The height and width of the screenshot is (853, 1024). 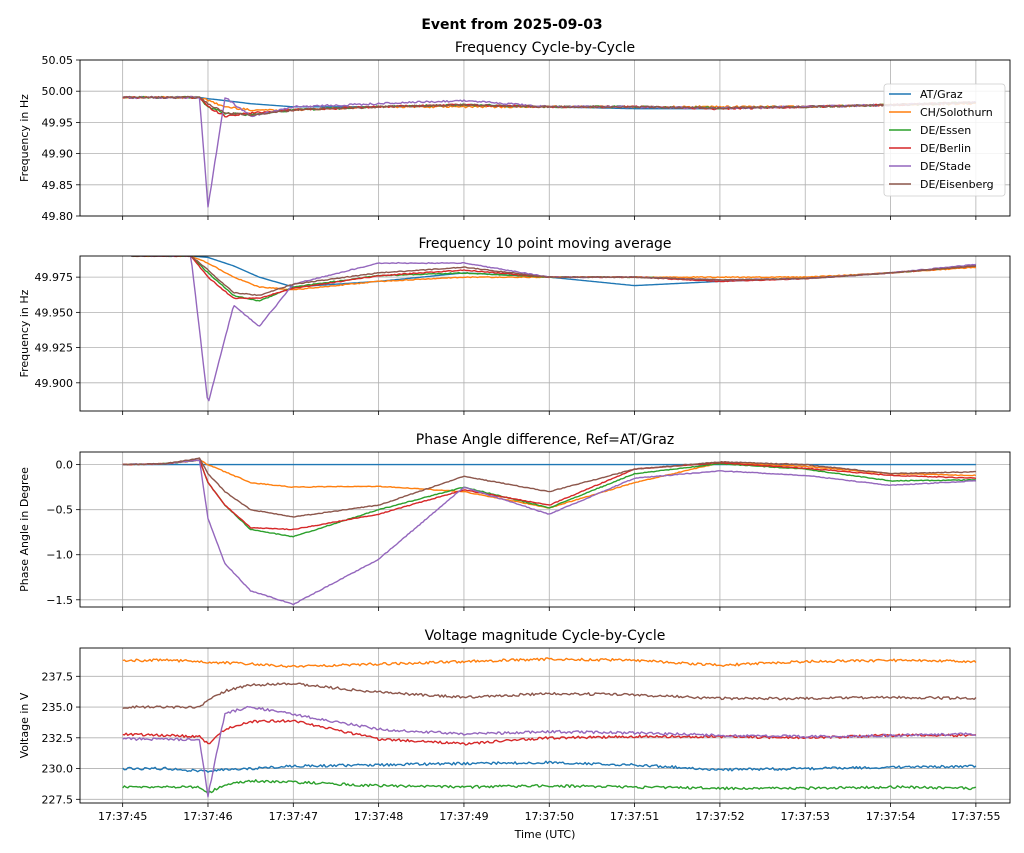 I want to click on y-tick-label: 237.5, so click(x=58, y=676).